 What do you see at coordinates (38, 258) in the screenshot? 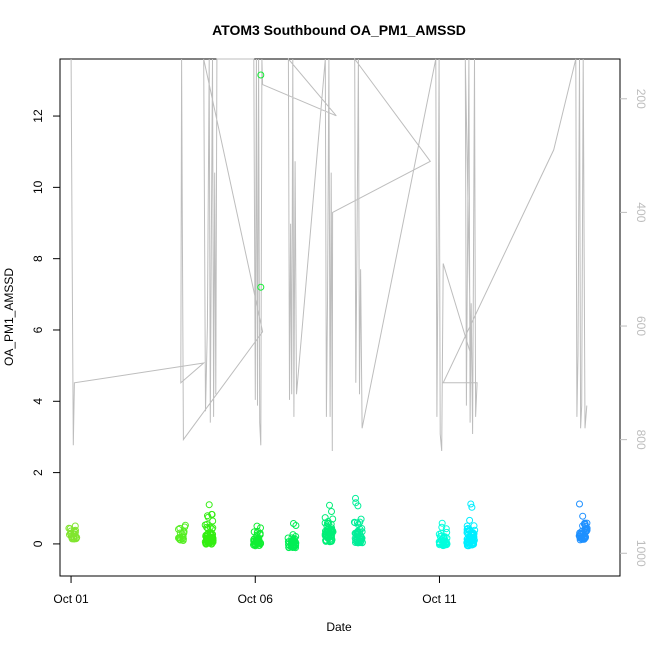
I see `y-tick-label: 8` at bounding box center [38, 258].